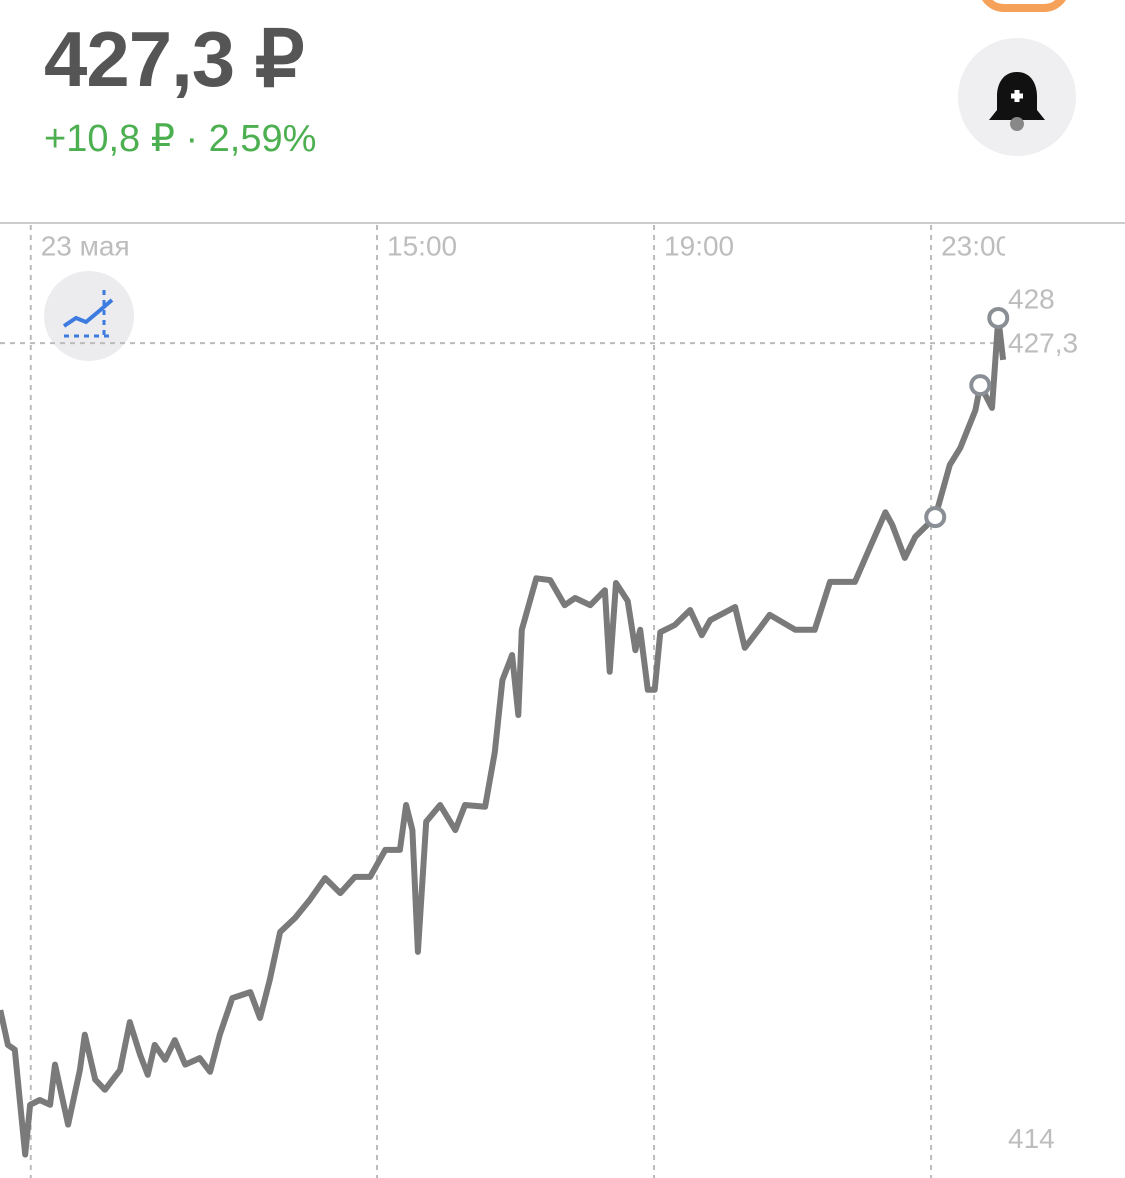  I want to click on price: 427,3 ₽, so click(174, 59).